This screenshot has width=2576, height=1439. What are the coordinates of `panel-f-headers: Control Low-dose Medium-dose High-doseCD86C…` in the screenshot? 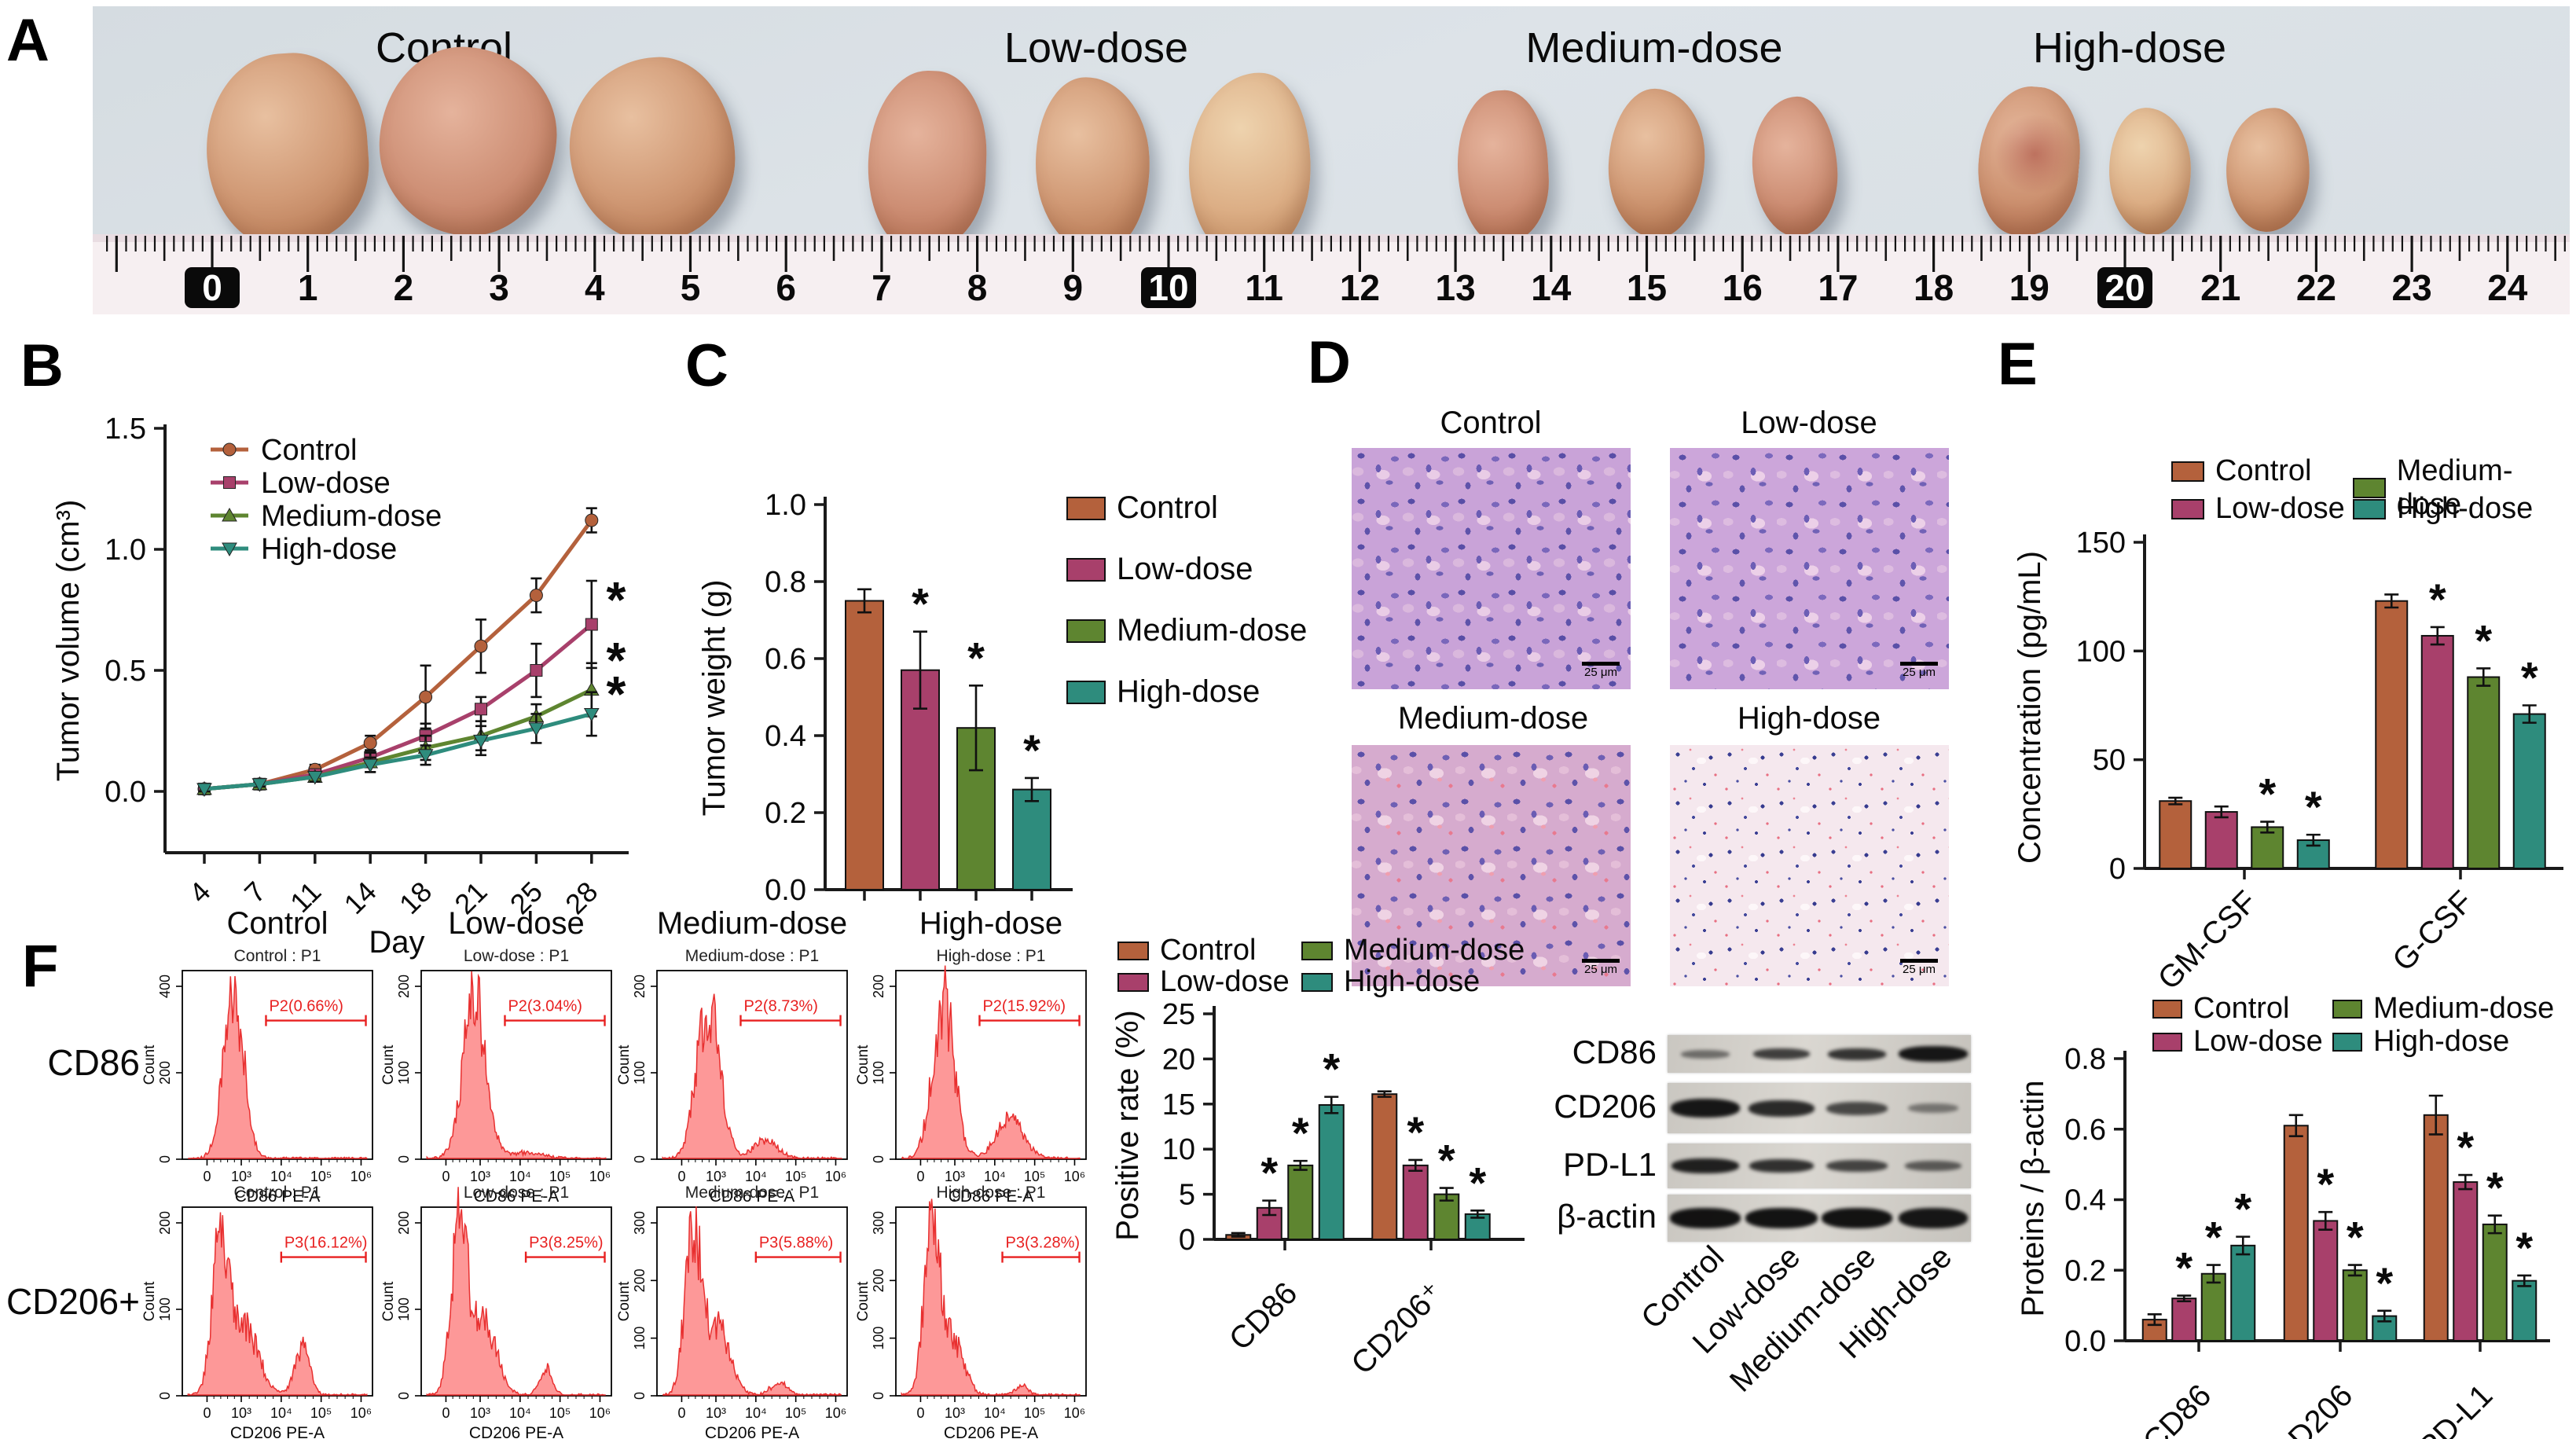 It's located at (534, 1114).